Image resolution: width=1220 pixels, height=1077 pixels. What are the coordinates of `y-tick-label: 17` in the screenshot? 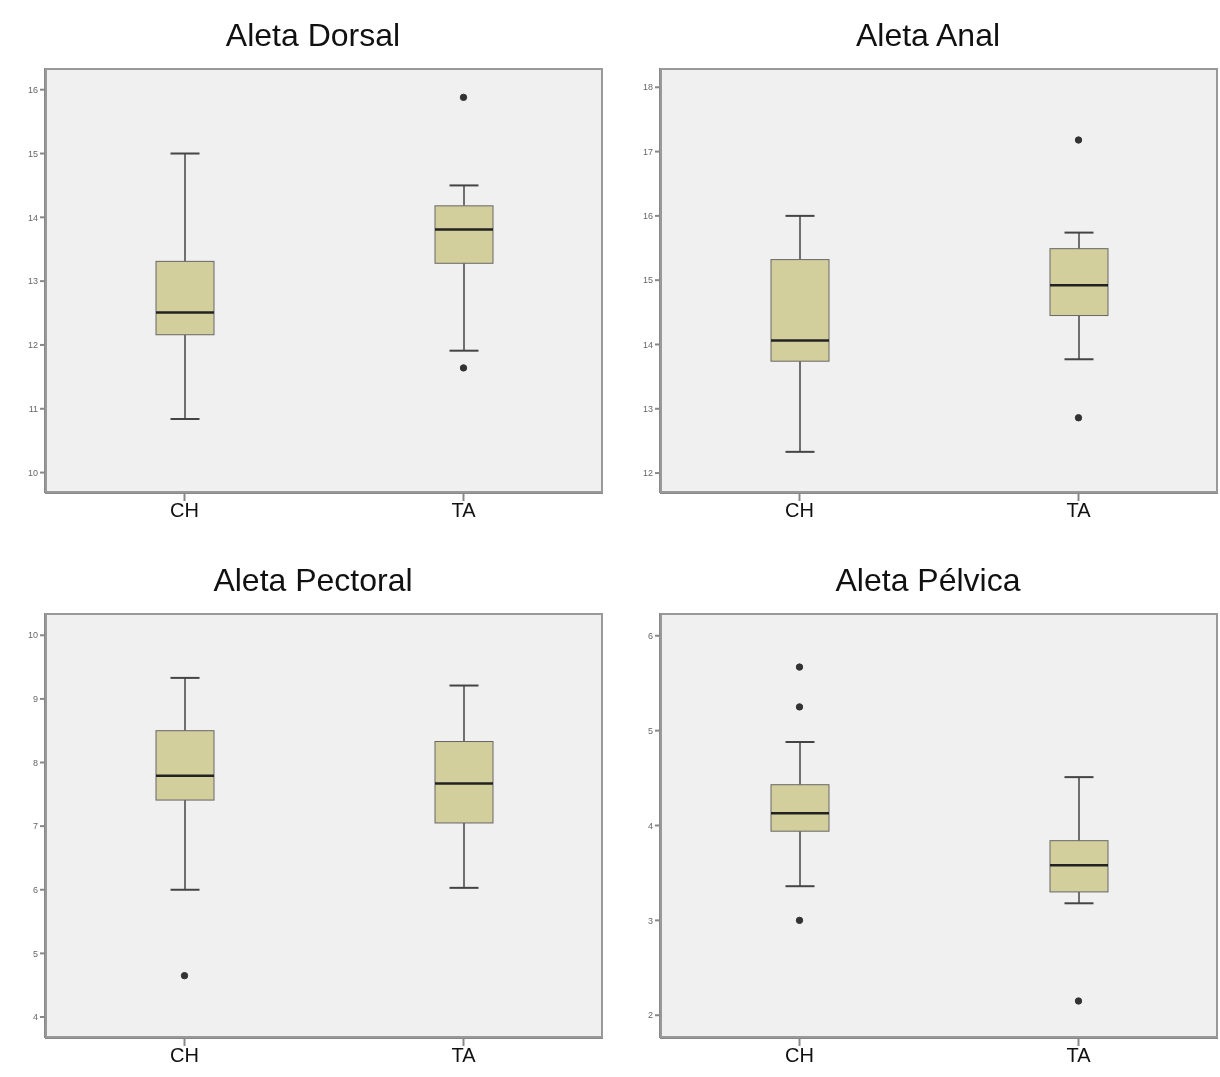 It's located at (647, 151).